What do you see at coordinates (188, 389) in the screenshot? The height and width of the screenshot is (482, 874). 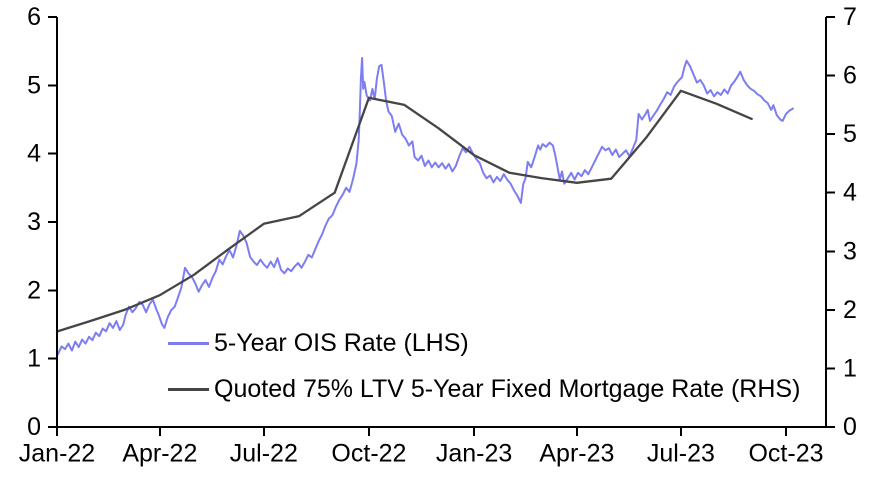 I see `legend-swatch-mortgage-line` at bounding box center [188, 389].